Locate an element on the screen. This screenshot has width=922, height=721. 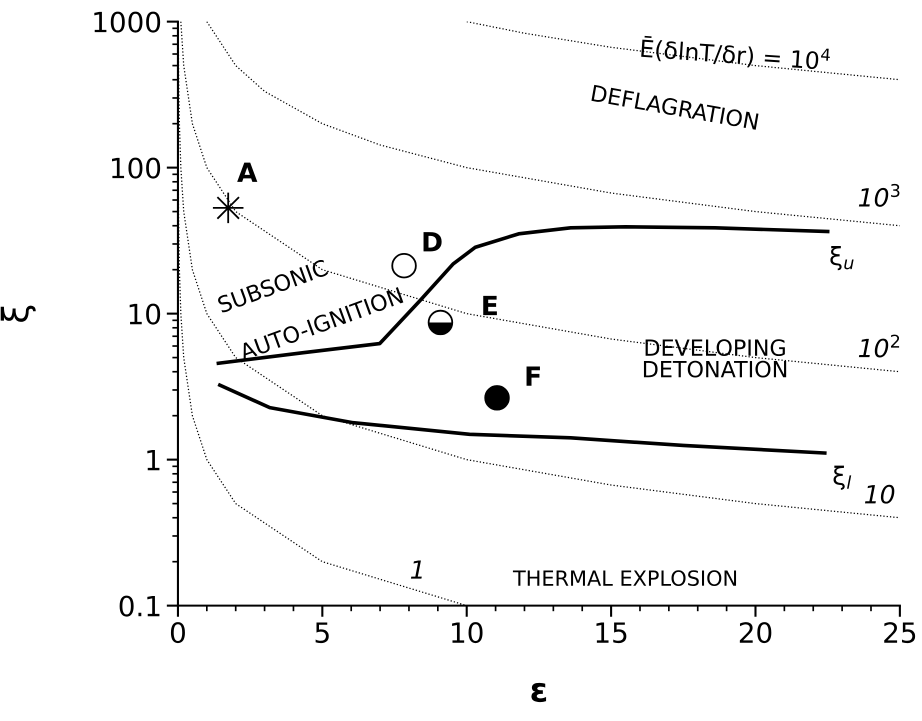
x-tick-label: 20 is located at coordinates (756, 633).